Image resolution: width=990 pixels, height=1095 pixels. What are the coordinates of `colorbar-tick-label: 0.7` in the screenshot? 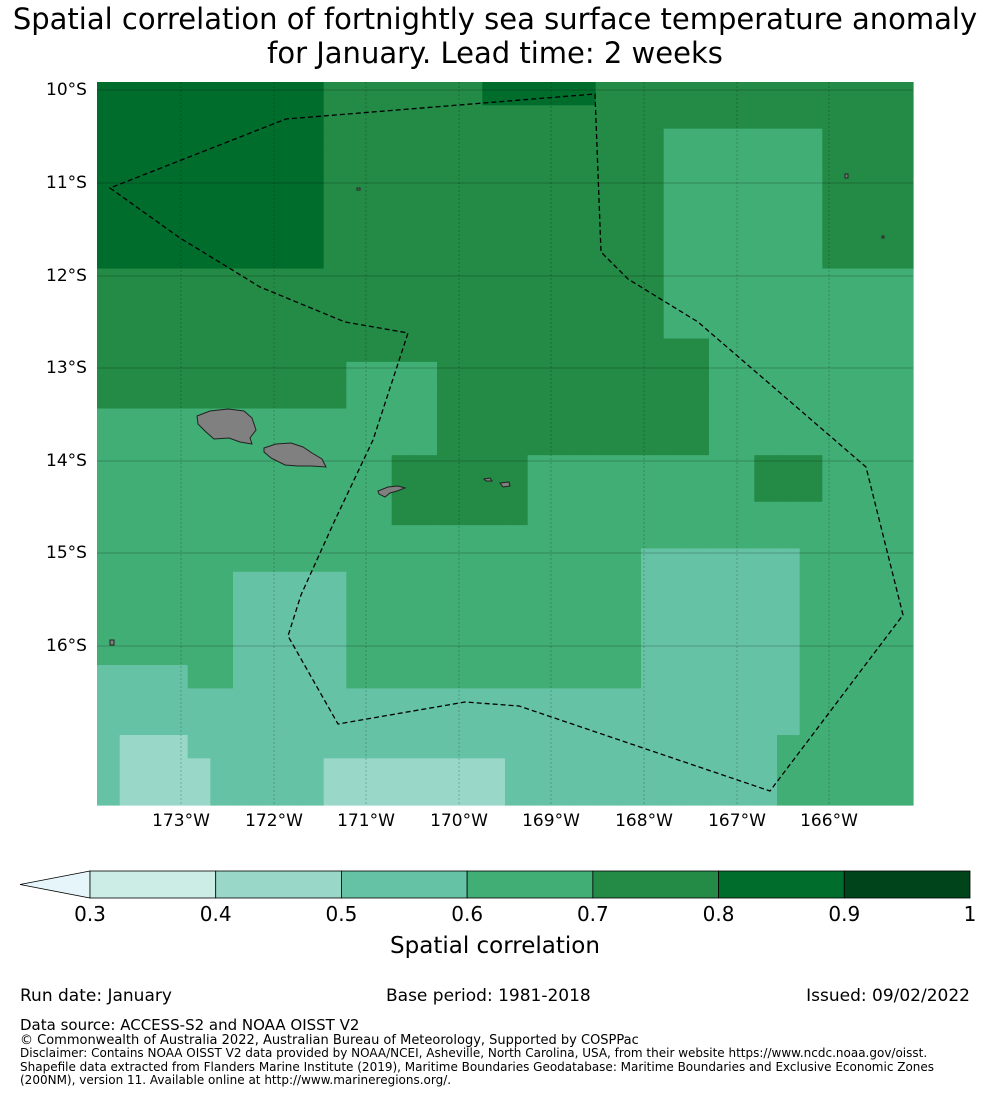 It's located at (592, 914).